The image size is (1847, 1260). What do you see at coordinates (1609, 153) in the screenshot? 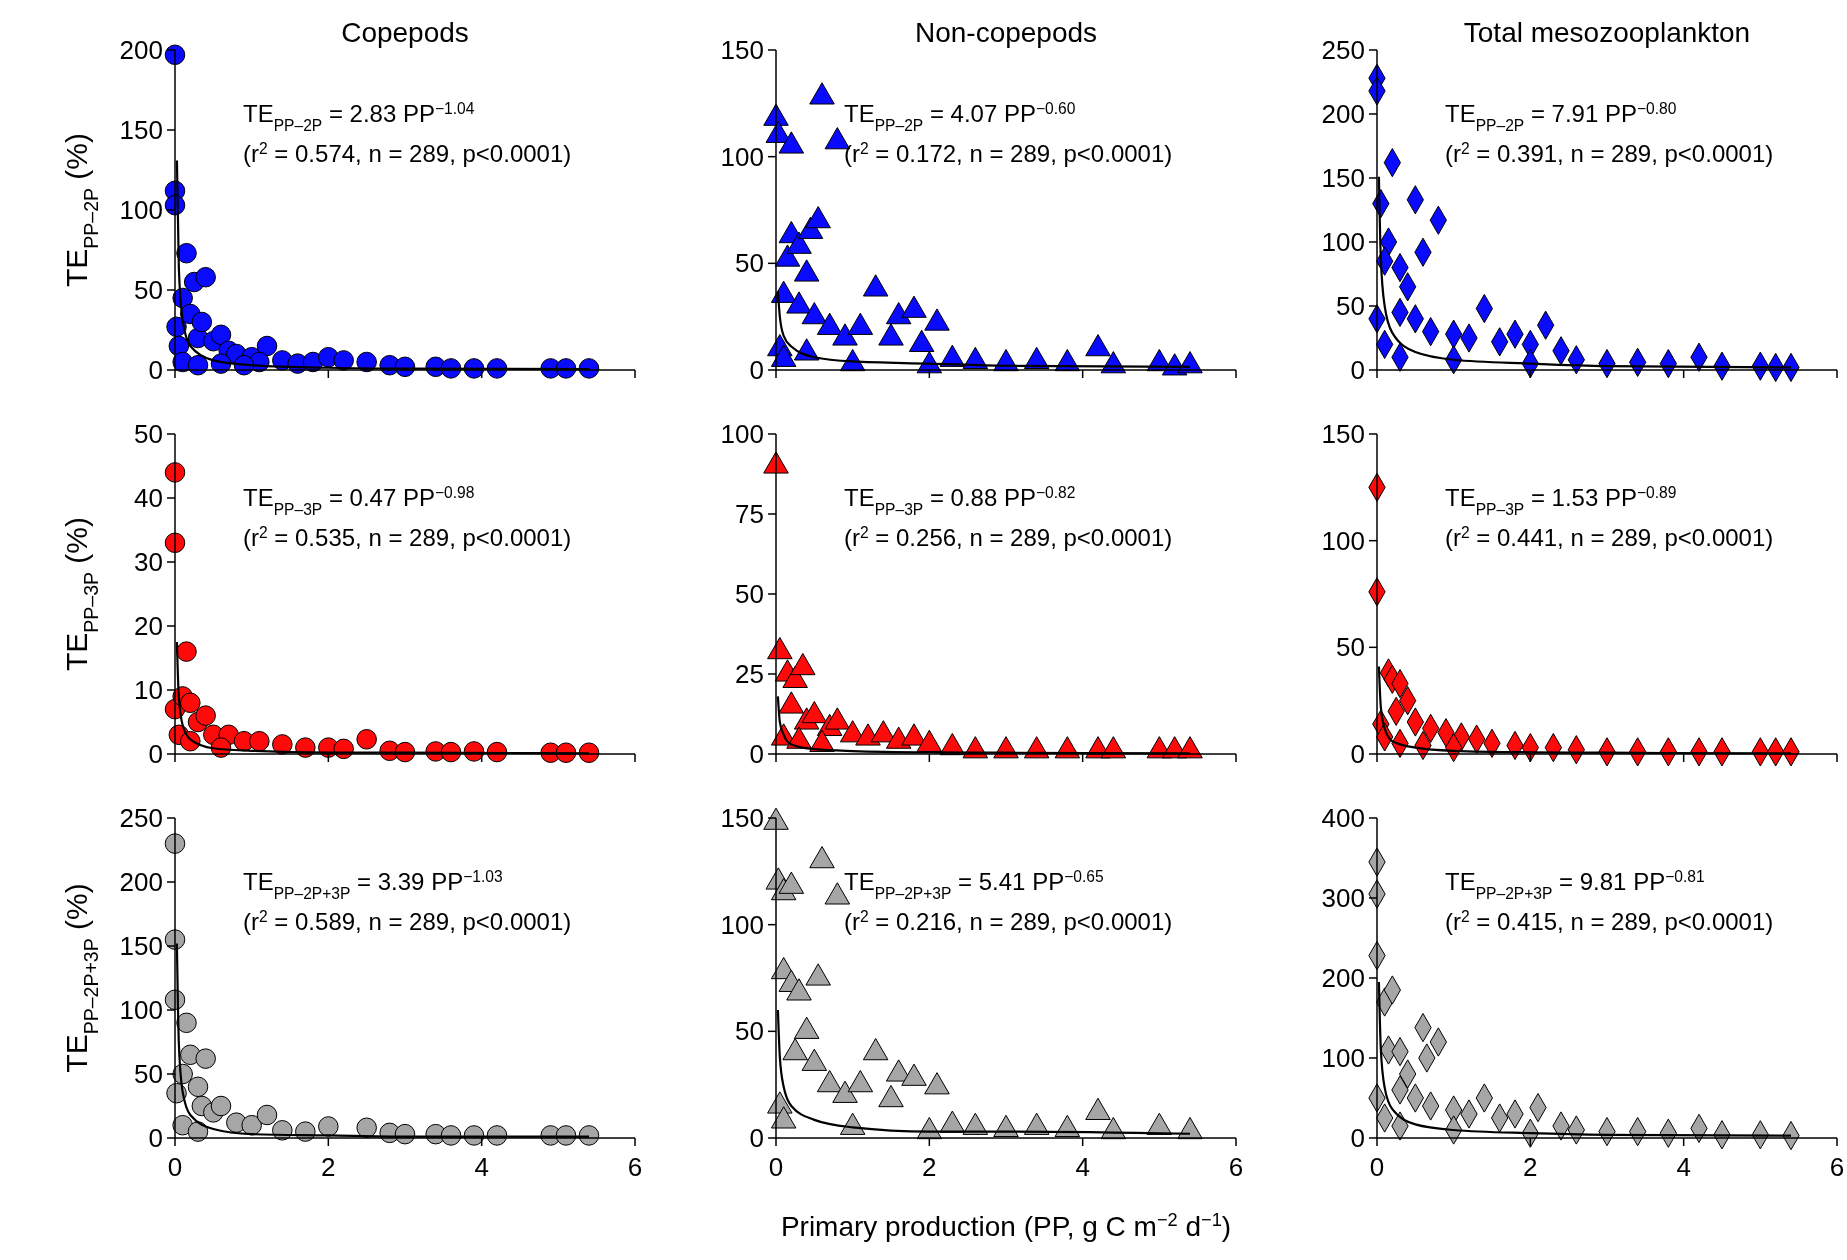
I see `annotation: (r$^{2}$ = 0.391, n = 289, p<0.0001)` at bounding box center [1609, 153].